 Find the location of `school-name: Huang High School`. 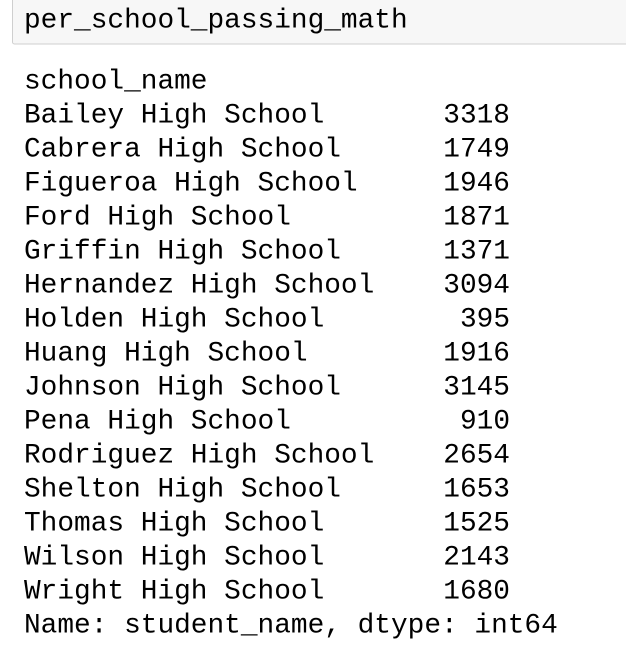

school-name: Huang High School is located at coordinates (166, 353).